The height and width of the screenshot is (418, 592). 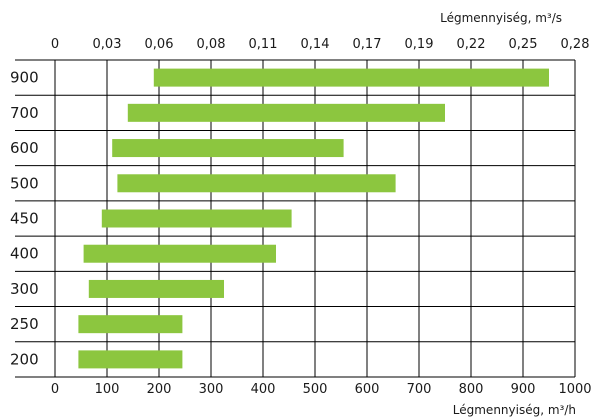 I want to click on x-tick-label-top: 0,22, so click(x=471, y=44).